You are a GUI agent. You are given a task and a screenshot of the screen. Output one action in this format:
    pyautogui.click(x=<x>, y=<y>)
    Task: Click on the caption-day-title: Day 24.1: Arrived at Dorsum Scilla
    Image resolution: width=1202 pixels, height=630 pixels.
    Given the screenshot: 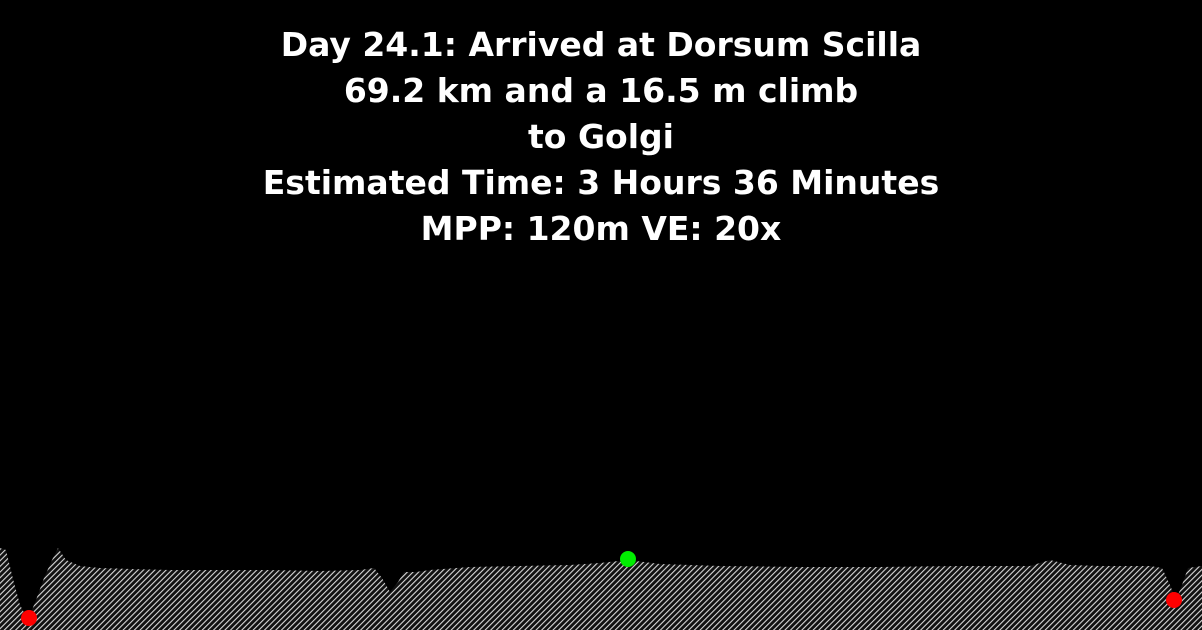 What is the action you would take?
    pyautogui.click(x=601, y=44)
    